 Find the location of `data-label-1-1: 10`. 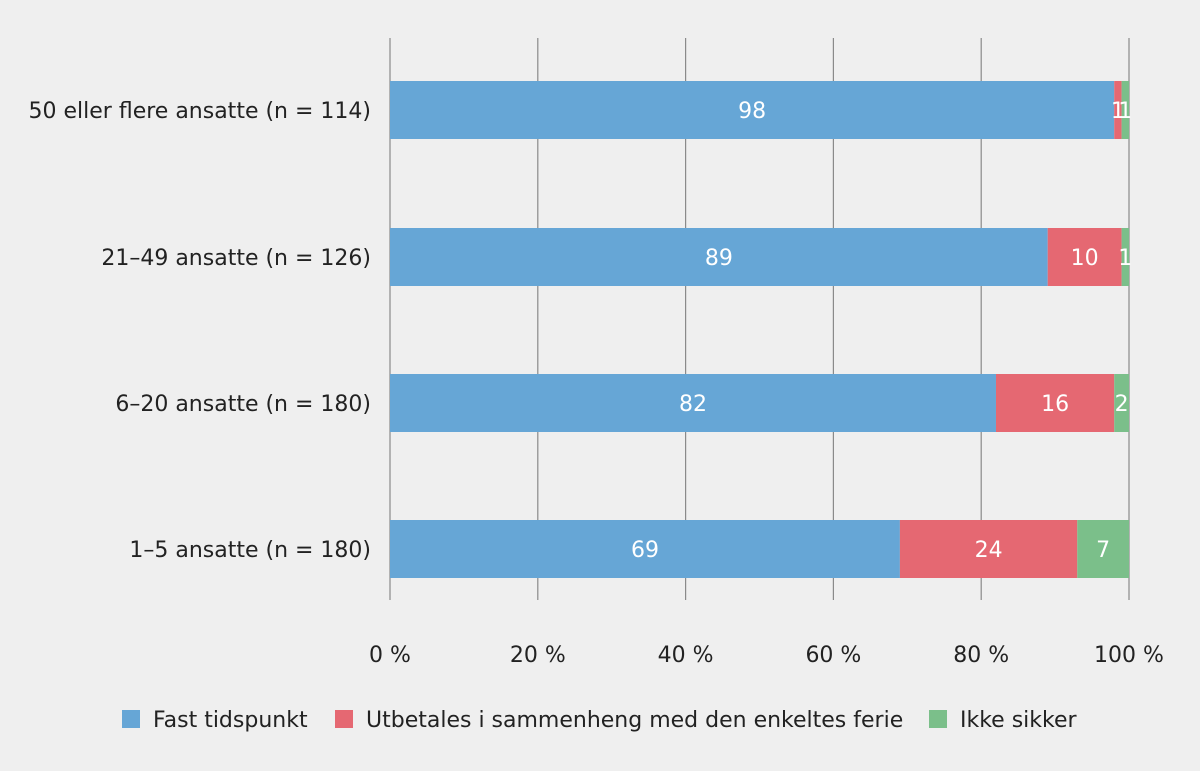

data-label-1-1: 10 is located at coordinates (1085, 258).